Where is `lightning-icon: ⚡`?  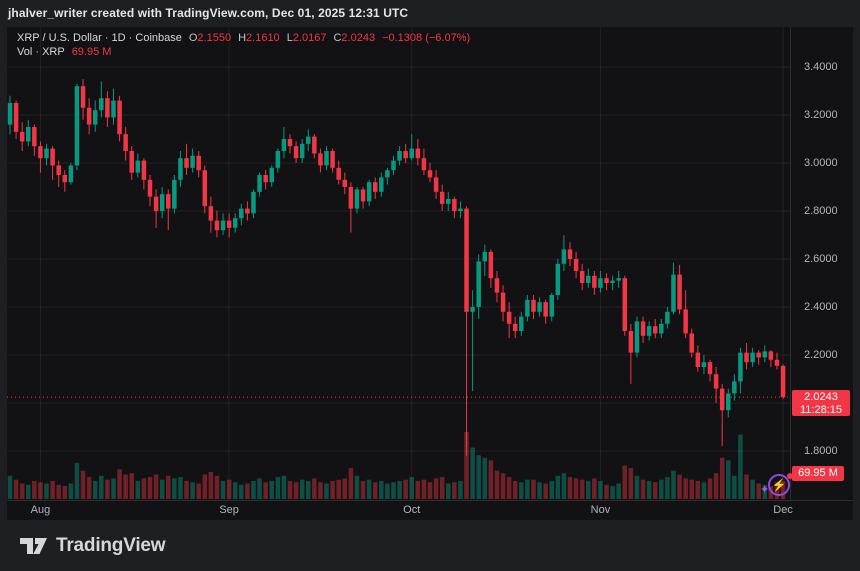
lightning-icon: ⚡ is located at coordinates (779, 485).